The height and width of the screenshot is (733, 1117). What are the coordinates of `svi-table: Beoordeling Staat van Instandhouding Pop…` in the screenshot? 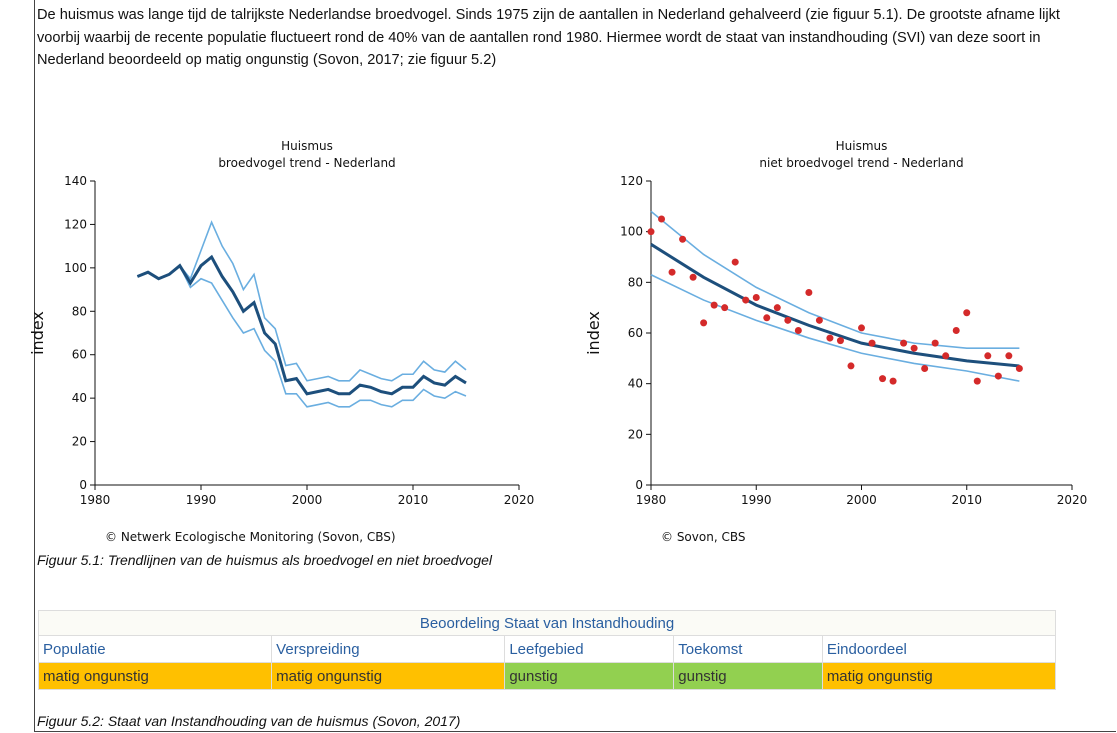 It's located at (547, 650).